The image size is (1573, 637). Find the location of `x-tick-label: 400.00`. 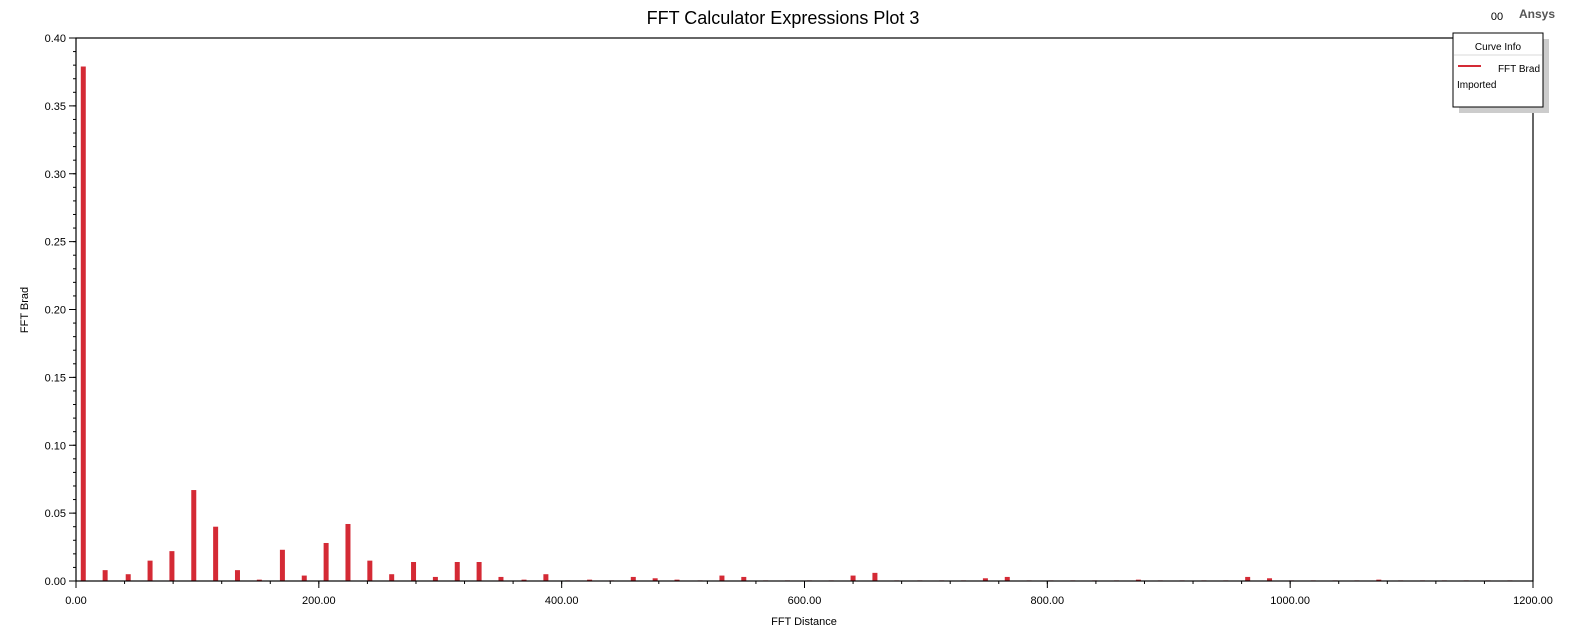

x-tick-label: 400.00 is located at coordinates (562, 601).